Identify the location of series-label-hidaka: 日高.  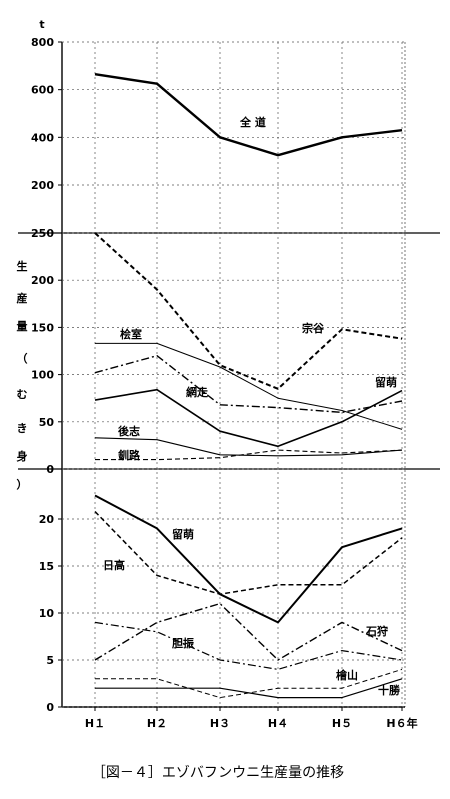
(114, 565).